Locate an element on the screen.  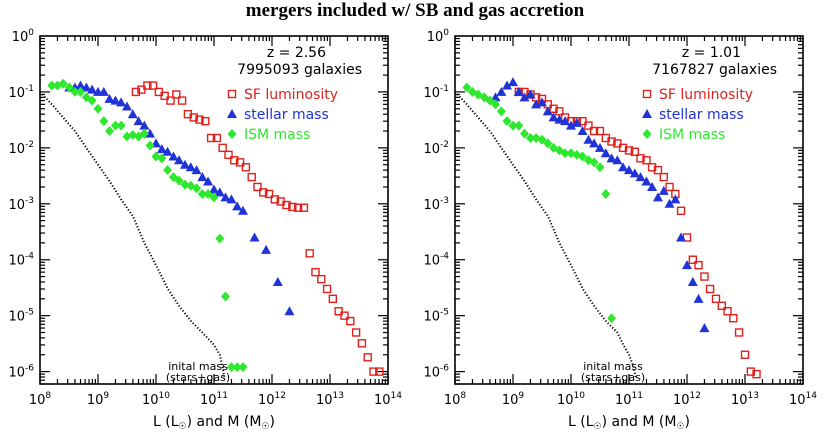
x-tick-exponent: 11 is located at coordinates (222, 396).